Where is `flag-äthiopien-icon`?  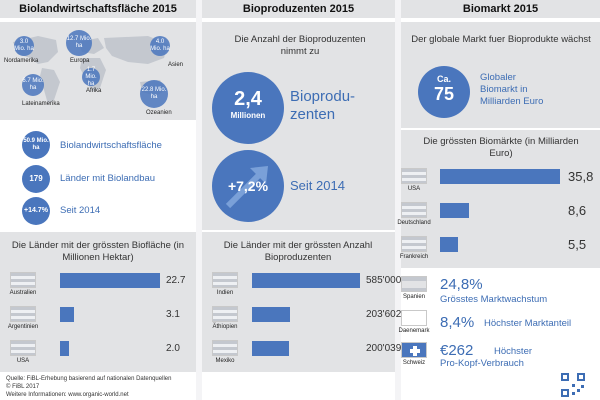
flag-äthiopien-icon is located at coordinates (225, 314).